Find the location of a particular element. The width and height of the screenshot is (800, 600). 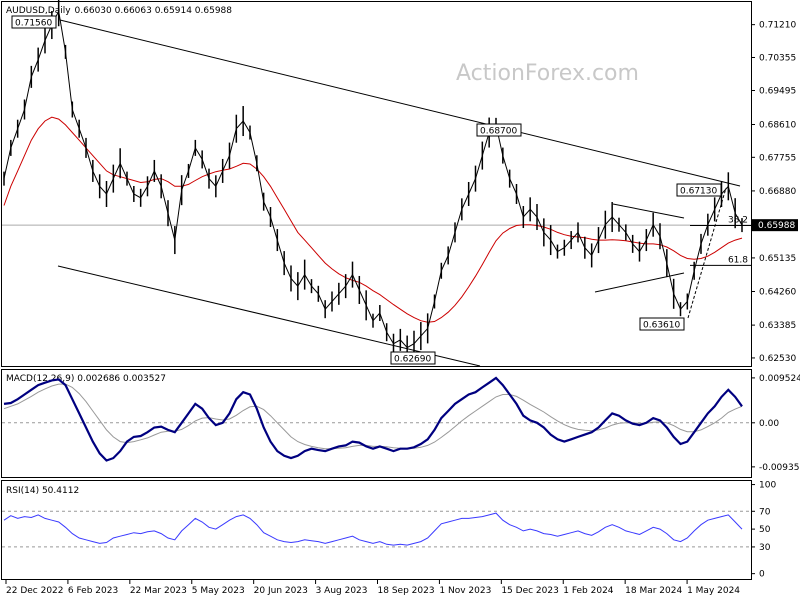

x-tick-label: 1 May 2024 is located at coordinates (713, 591).